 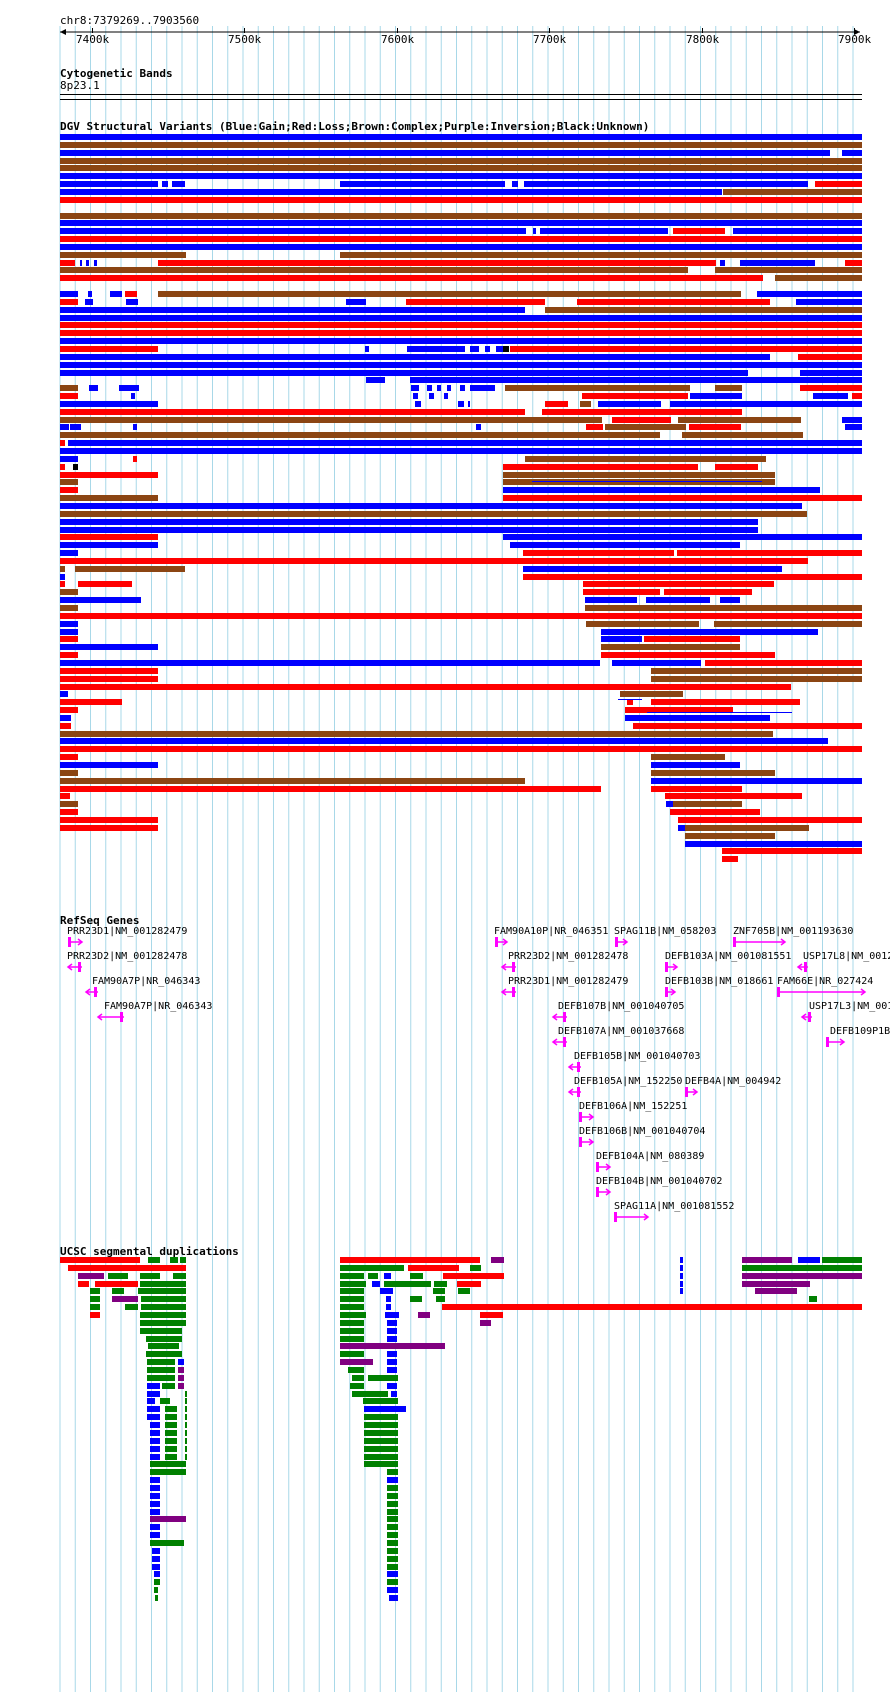 What do you see at coordinates (825, 981) in the screenshot?
I see `gene-label: FAM66E|NR_027424` at bounding box center [825, 981].